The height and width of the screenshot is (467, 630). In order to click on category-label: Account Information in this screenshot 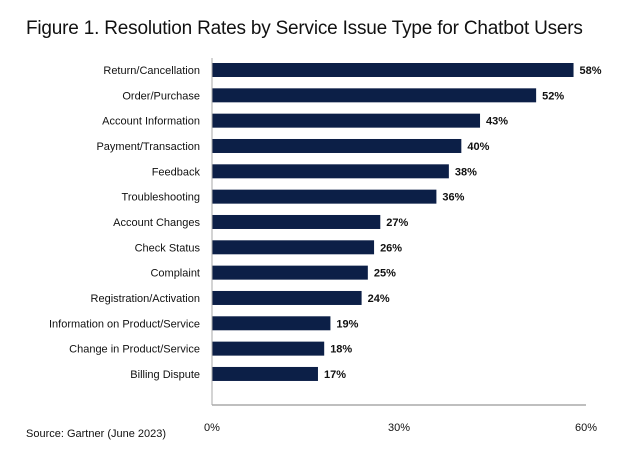, I will do `click(151, 122)`.